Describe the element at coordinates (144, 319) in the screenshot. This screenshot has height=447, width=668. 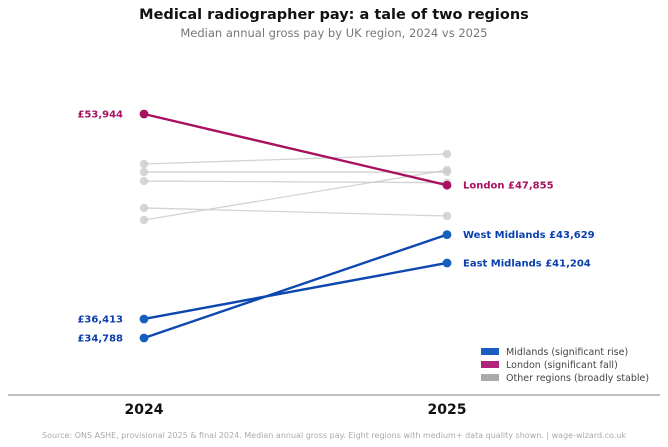
I see `point-east-midlands-2024` at that location.